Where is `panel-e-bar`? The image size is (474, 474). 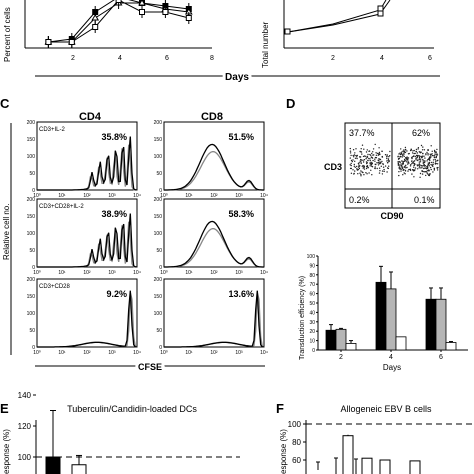 panel-e-bar is located at coordinates (79, 469).